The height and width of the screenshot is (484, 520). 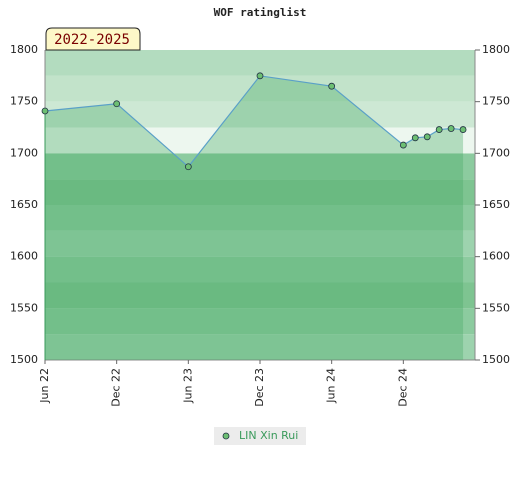 I want to click on y-tick-label-right: 1500, so click(x=496, y=359).